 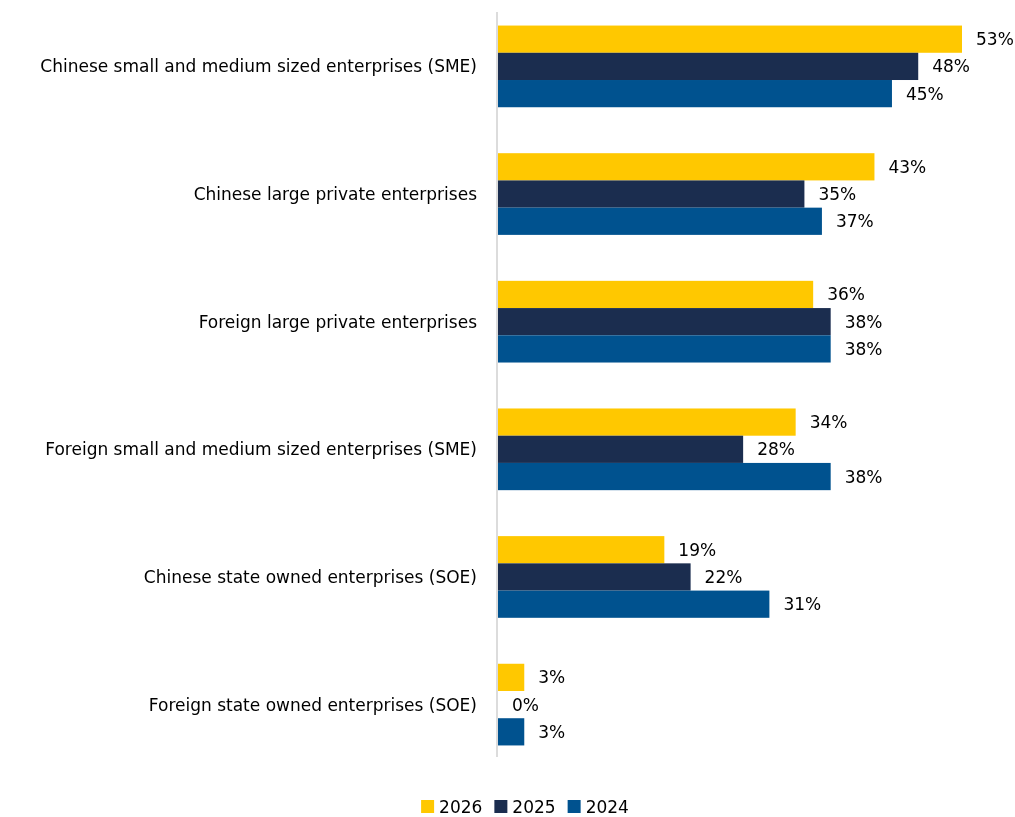 I want to click on data-label: 36%, so click(x=846, y=294).